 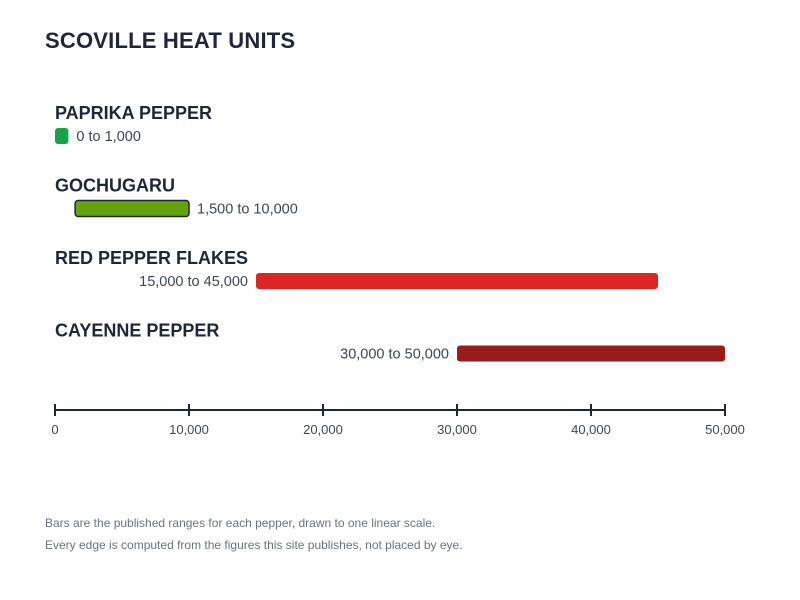 What do you see at coordinates (115, 186) in the screenshot?
I see `series-name: GOCHUGARU` at bounding box center [115, 186].